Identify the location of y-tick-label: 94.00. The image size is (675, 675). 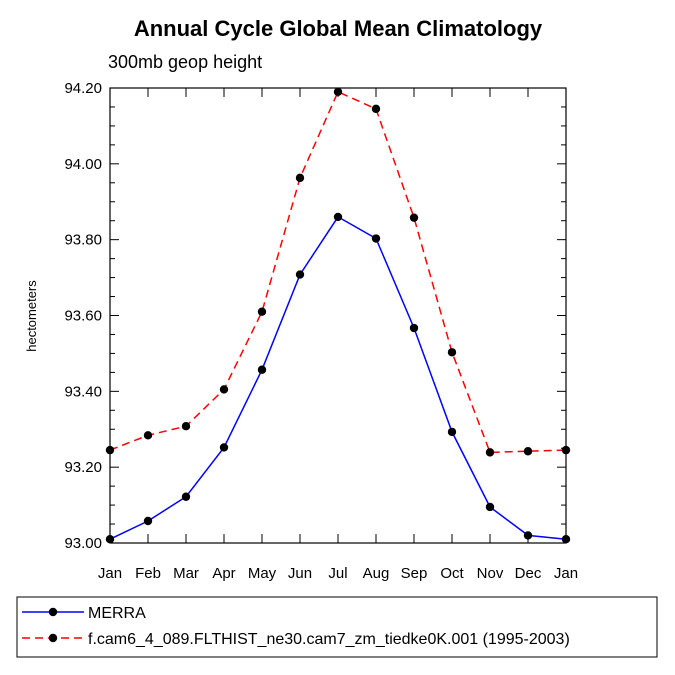
(83, 164).